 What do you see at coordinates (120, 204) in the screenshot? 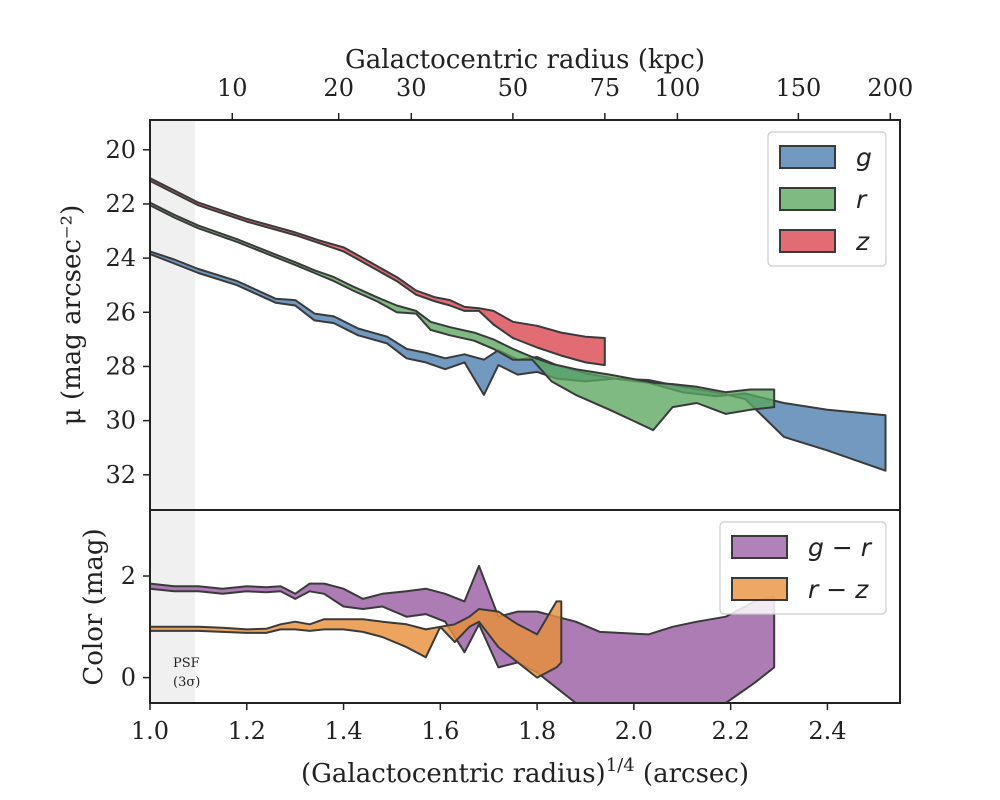
I see `y-tick-label: 22` at bounding box center [120, 204].